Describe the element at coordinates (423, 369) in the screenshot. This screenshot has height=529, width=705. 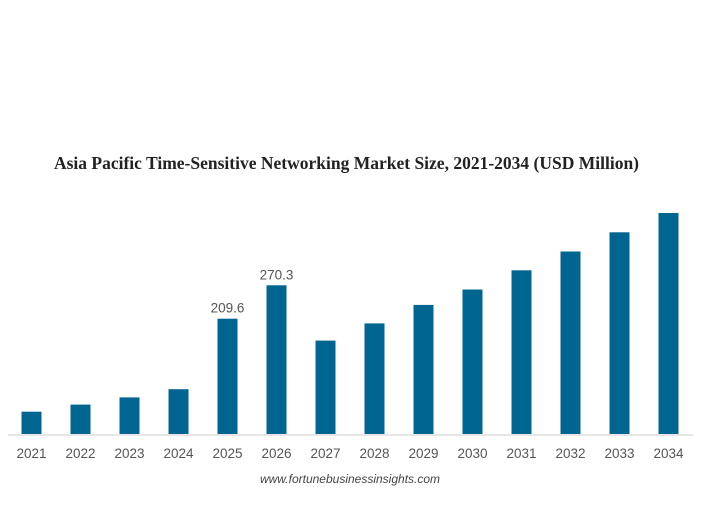
I see `bar-2029` at that location.